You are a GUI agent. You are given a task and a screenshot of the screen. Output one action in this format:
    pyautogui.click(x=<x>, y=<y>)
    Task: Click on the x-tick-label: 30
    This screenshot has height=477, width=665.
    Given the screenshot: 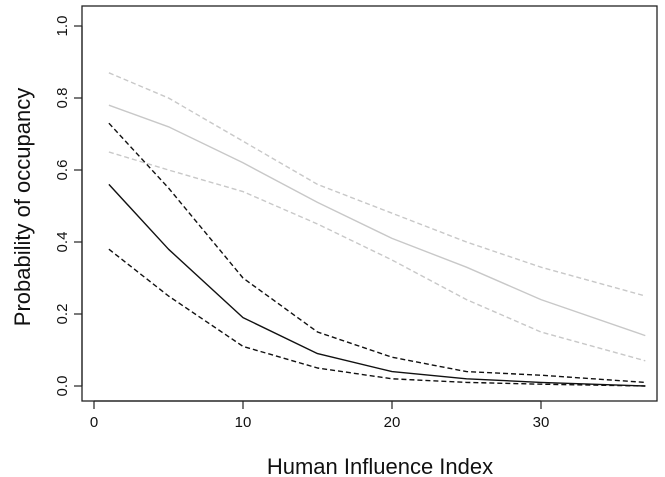 What is the action you would take?
    pyautogui.click(x=541, y=422)
    